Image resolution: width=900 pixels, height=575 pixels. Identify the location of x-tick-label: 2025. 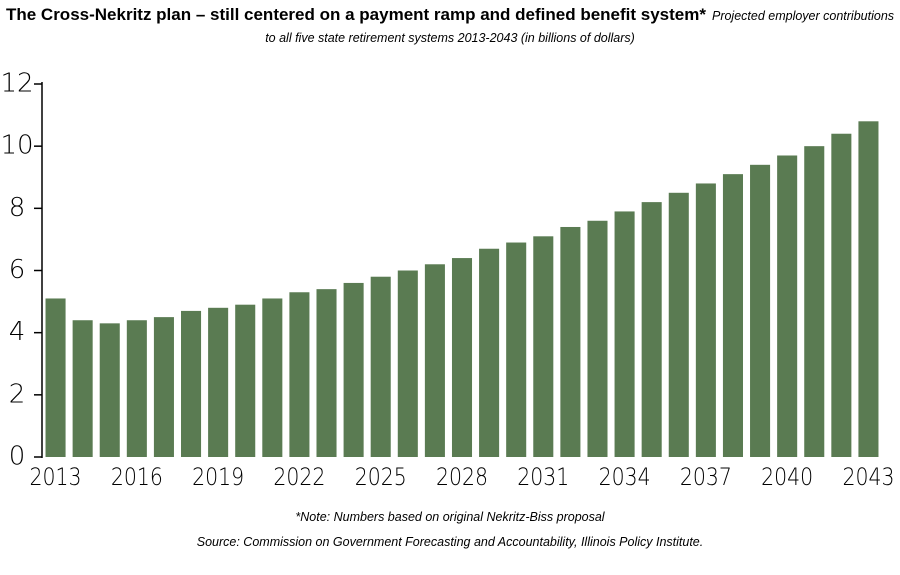
(381, 477).